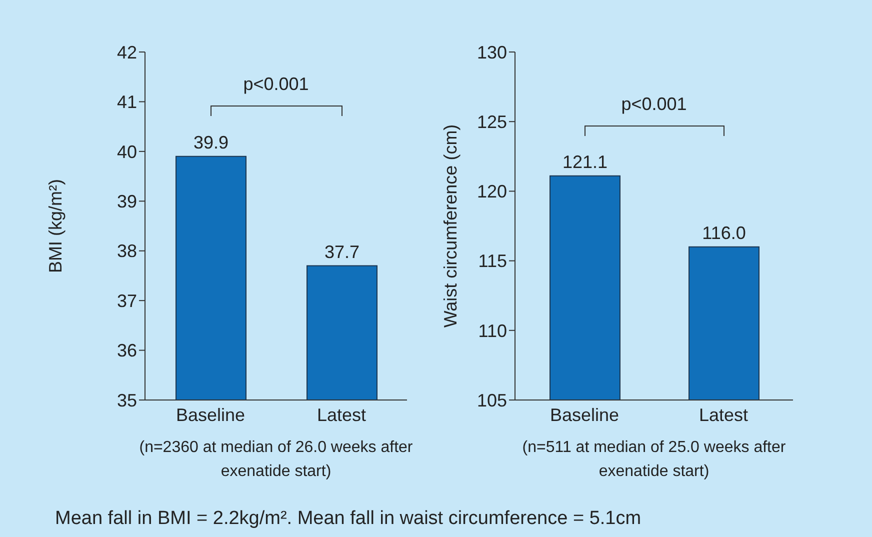  I want to click on y-axis-title: Waist circumference (cm), so click(450, 226).